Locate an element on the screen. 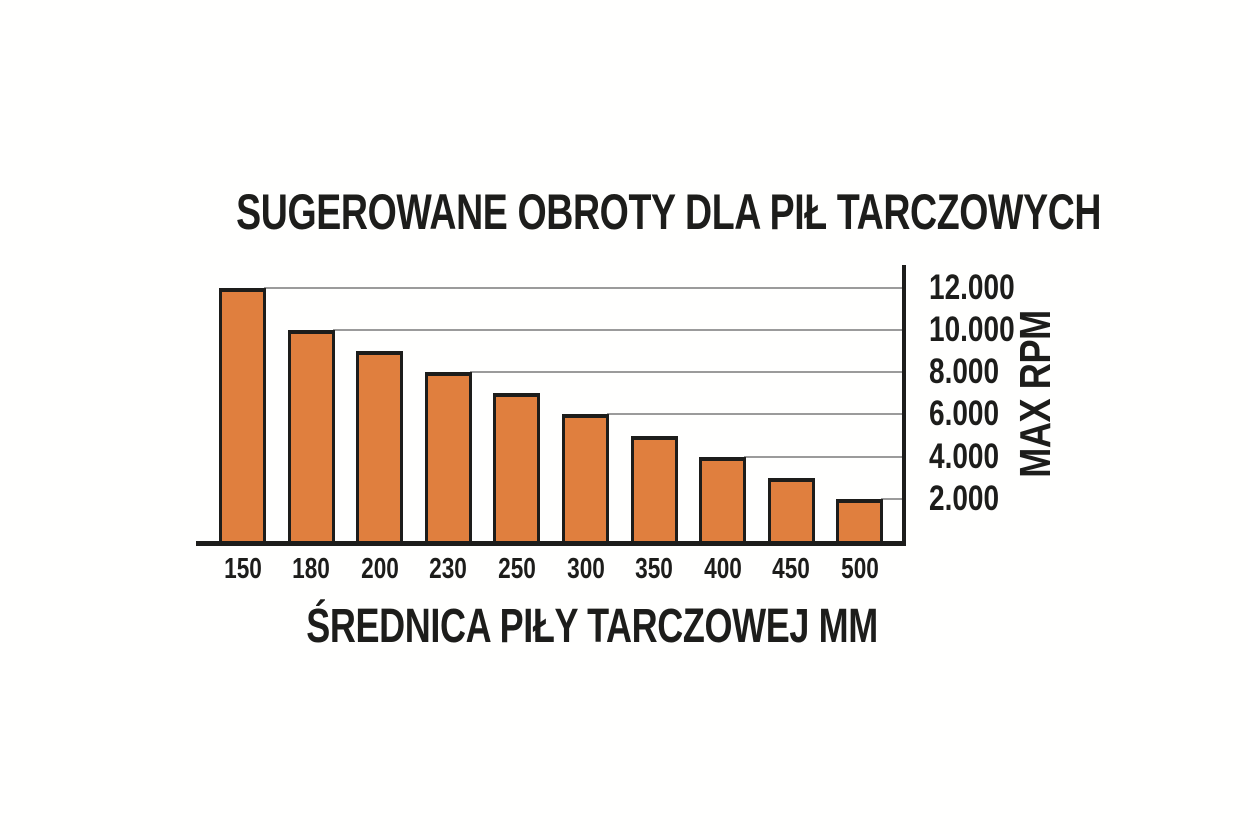  y-tick-label: 6.000 is located at coordinates (964, 414).